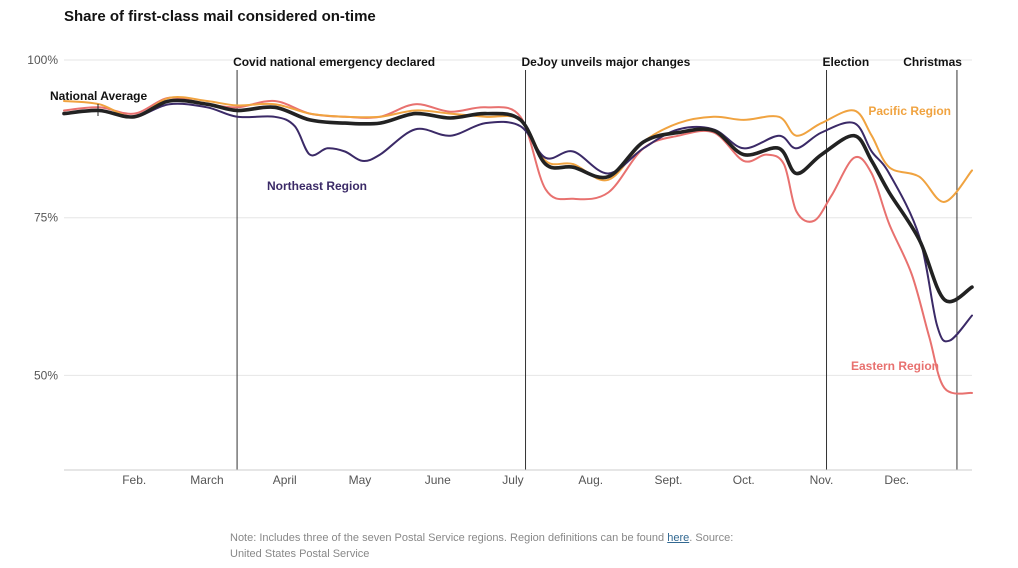  Describe the element at coordinates (360, 480) in the screenshot. I see `x-tick-label: May` at that location.